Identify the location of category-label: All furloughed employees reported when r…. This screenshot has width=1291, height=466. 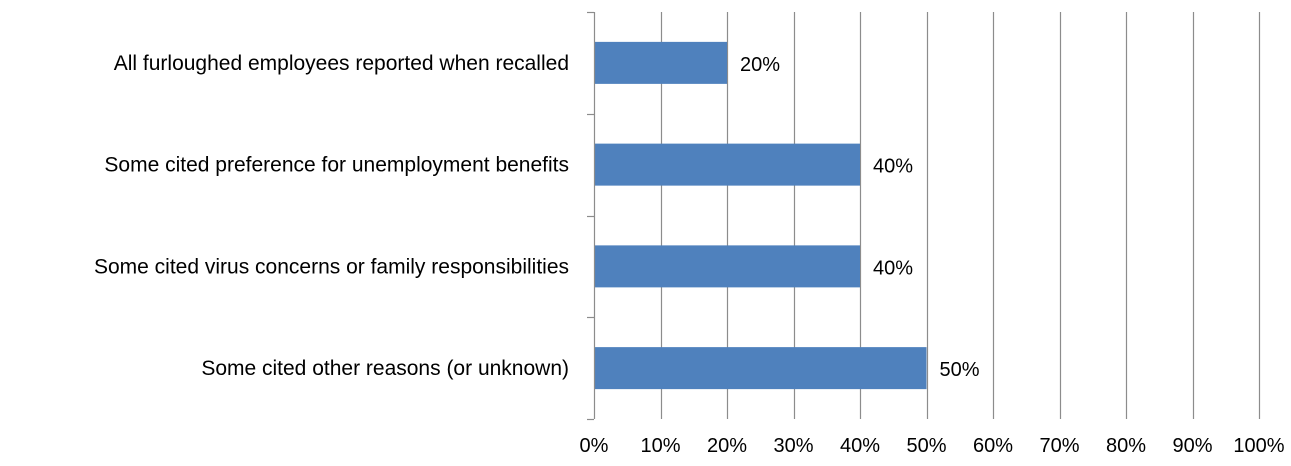
(341, 63).